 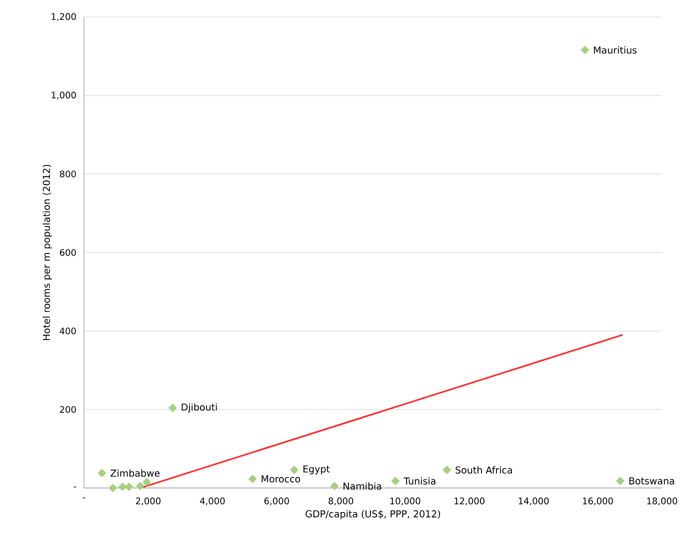 I want to click on x-axis-title: GDP/capita (US$, PPP, 2012), so click(x=373, y=515).